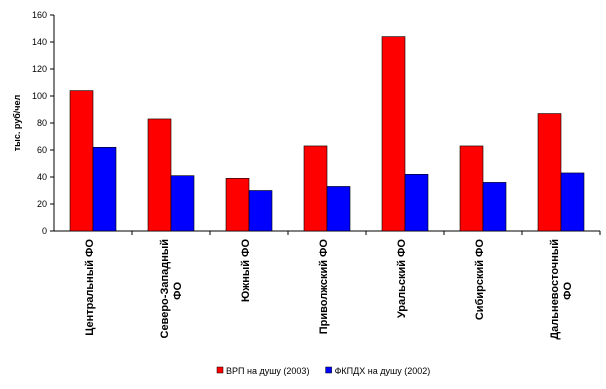  Describe the element at coordinates (171, 288) in the screenshot. I see `category-label: Северо-ЗападныйФО` at that location.